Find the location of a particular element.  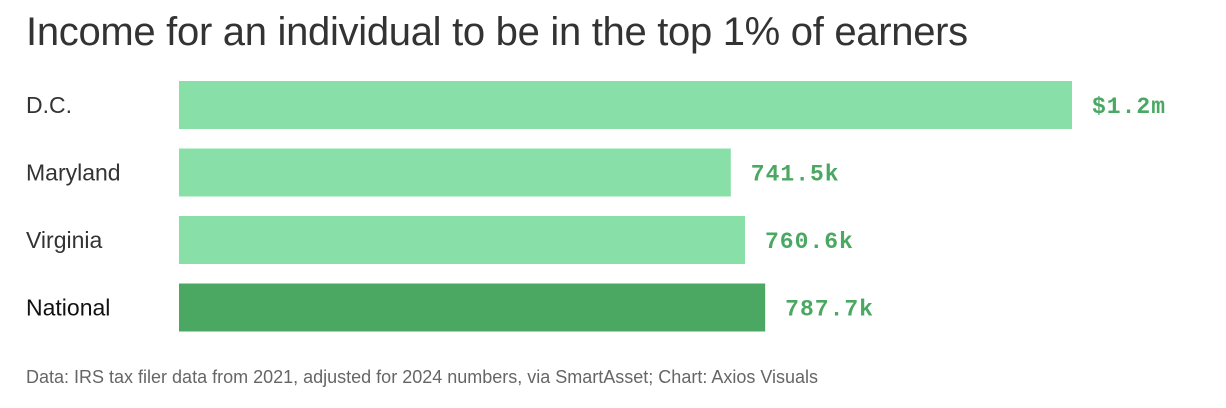

bar-national is located at coordinates (472, 307).